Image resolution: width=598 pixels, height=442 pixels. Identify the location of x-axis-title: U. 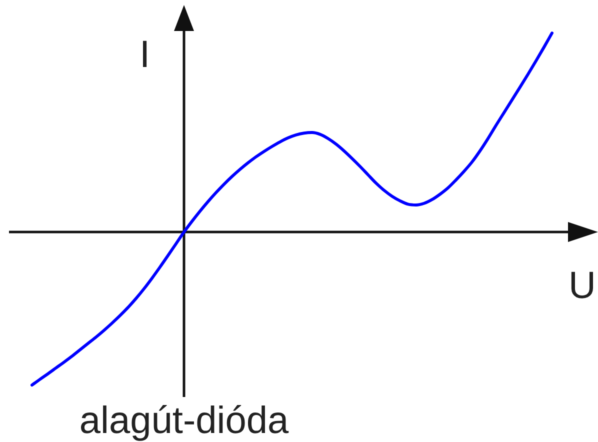
(582, 286).